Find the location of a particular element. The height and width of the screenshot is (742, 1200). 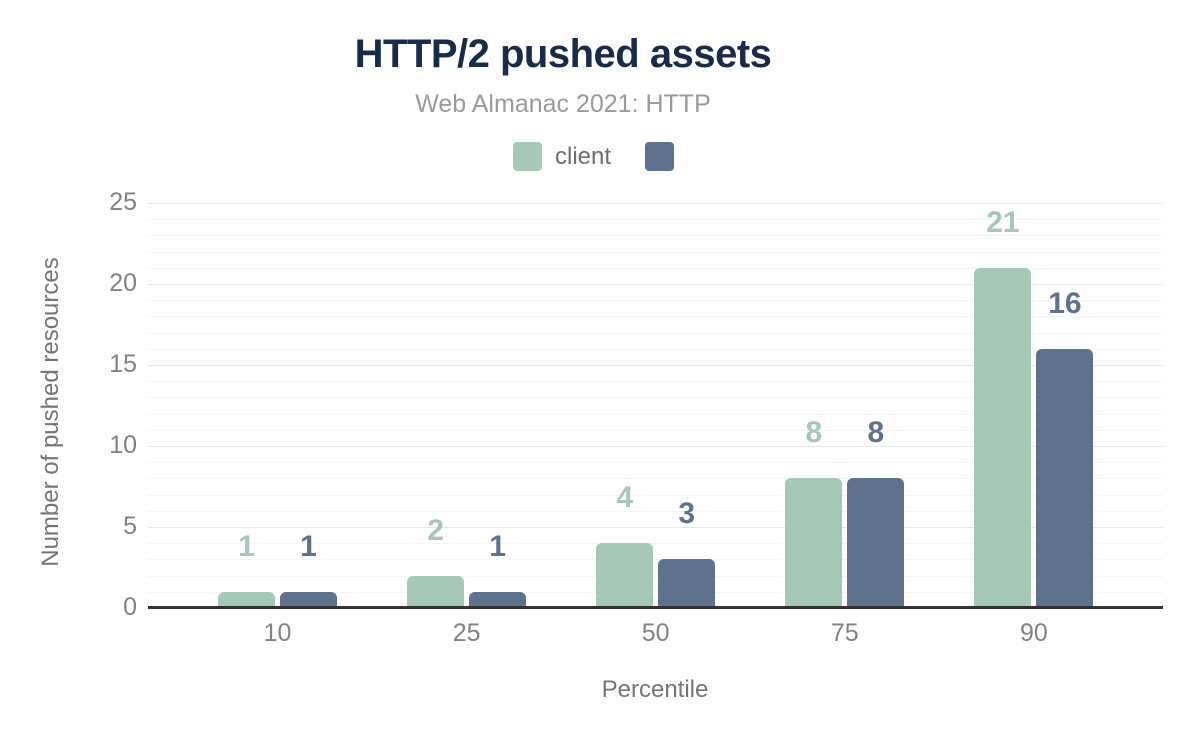

gridline-y4 is located at coordinates (655, 544).